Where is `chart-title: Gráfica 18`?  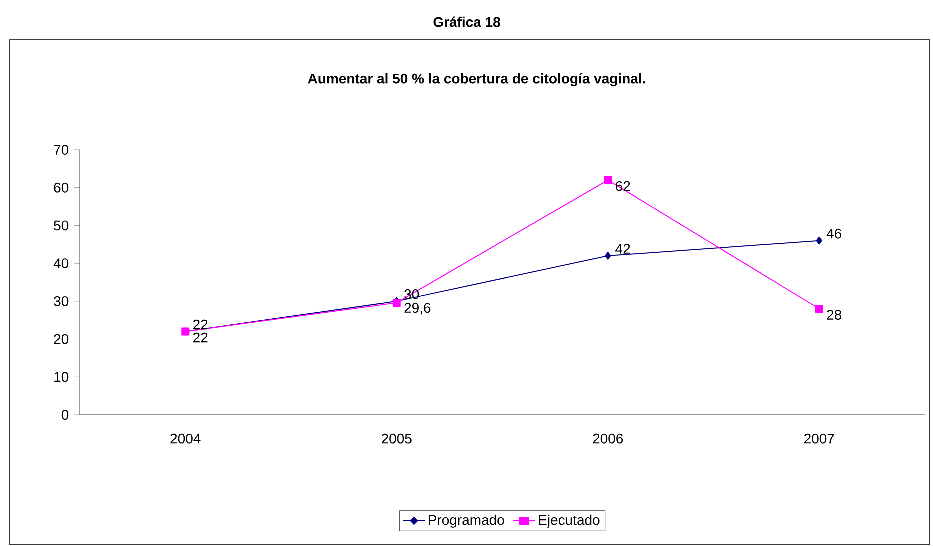
chart-title: Gráfica 18 is located at coordinates (467, 22).